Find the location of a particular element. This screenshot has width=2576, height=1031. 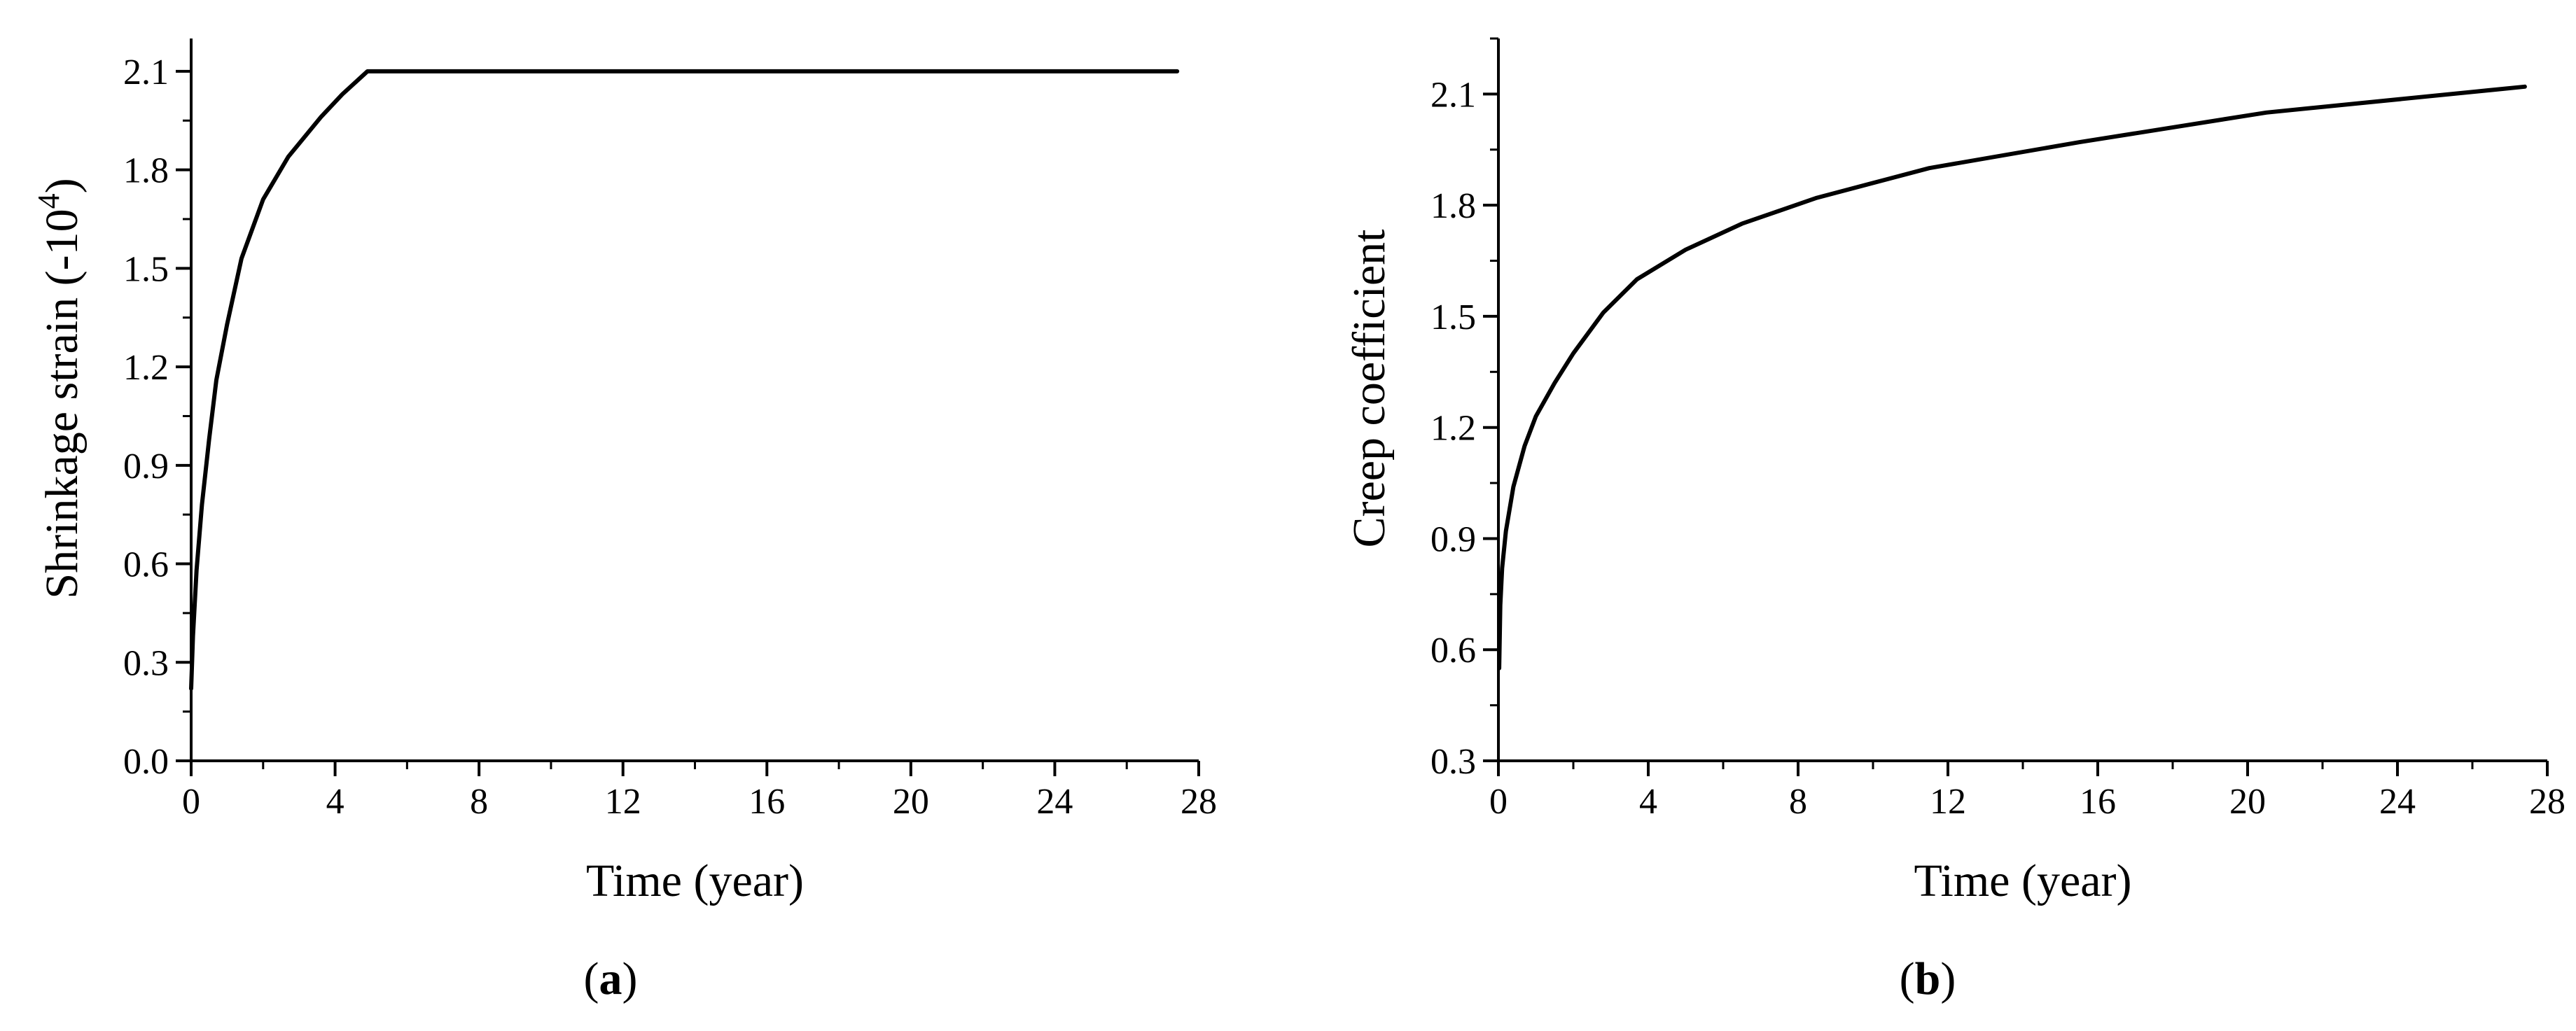

a-y-tick-label: 1.5 is located at coordinates (146, 269).